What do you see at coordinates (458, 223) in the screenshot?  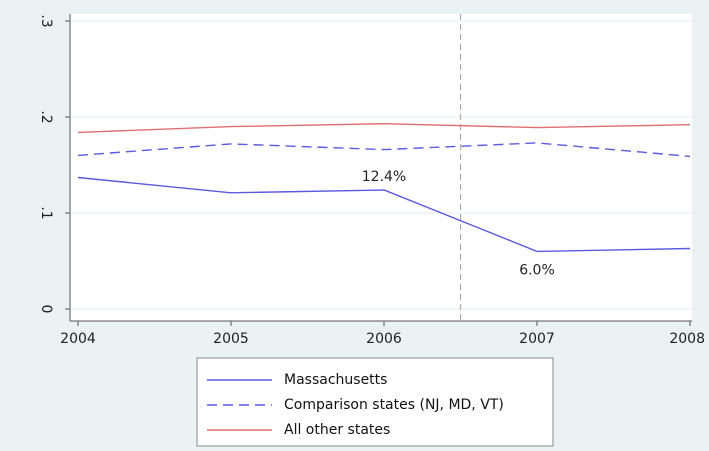 I see `data-labels: 12.4% 6.0%` at bounding box center [458, 223].